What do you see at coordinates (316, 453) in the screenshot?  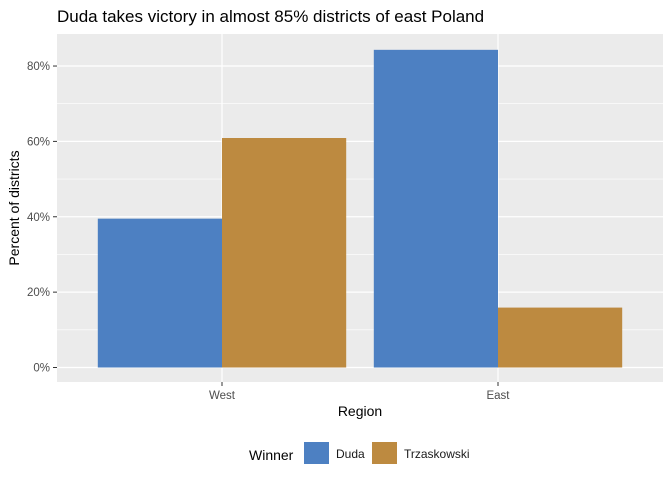 I see `legend-key-duda` at bounding box center [316, 453].